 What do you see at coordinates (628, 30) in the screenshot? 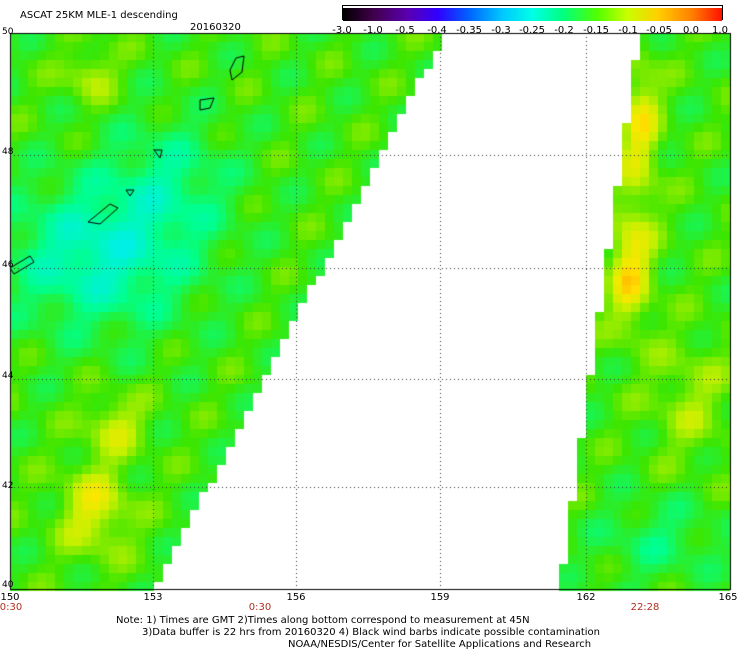
I see `colorbar-label: -0.1` at bounding box center [628, 30].